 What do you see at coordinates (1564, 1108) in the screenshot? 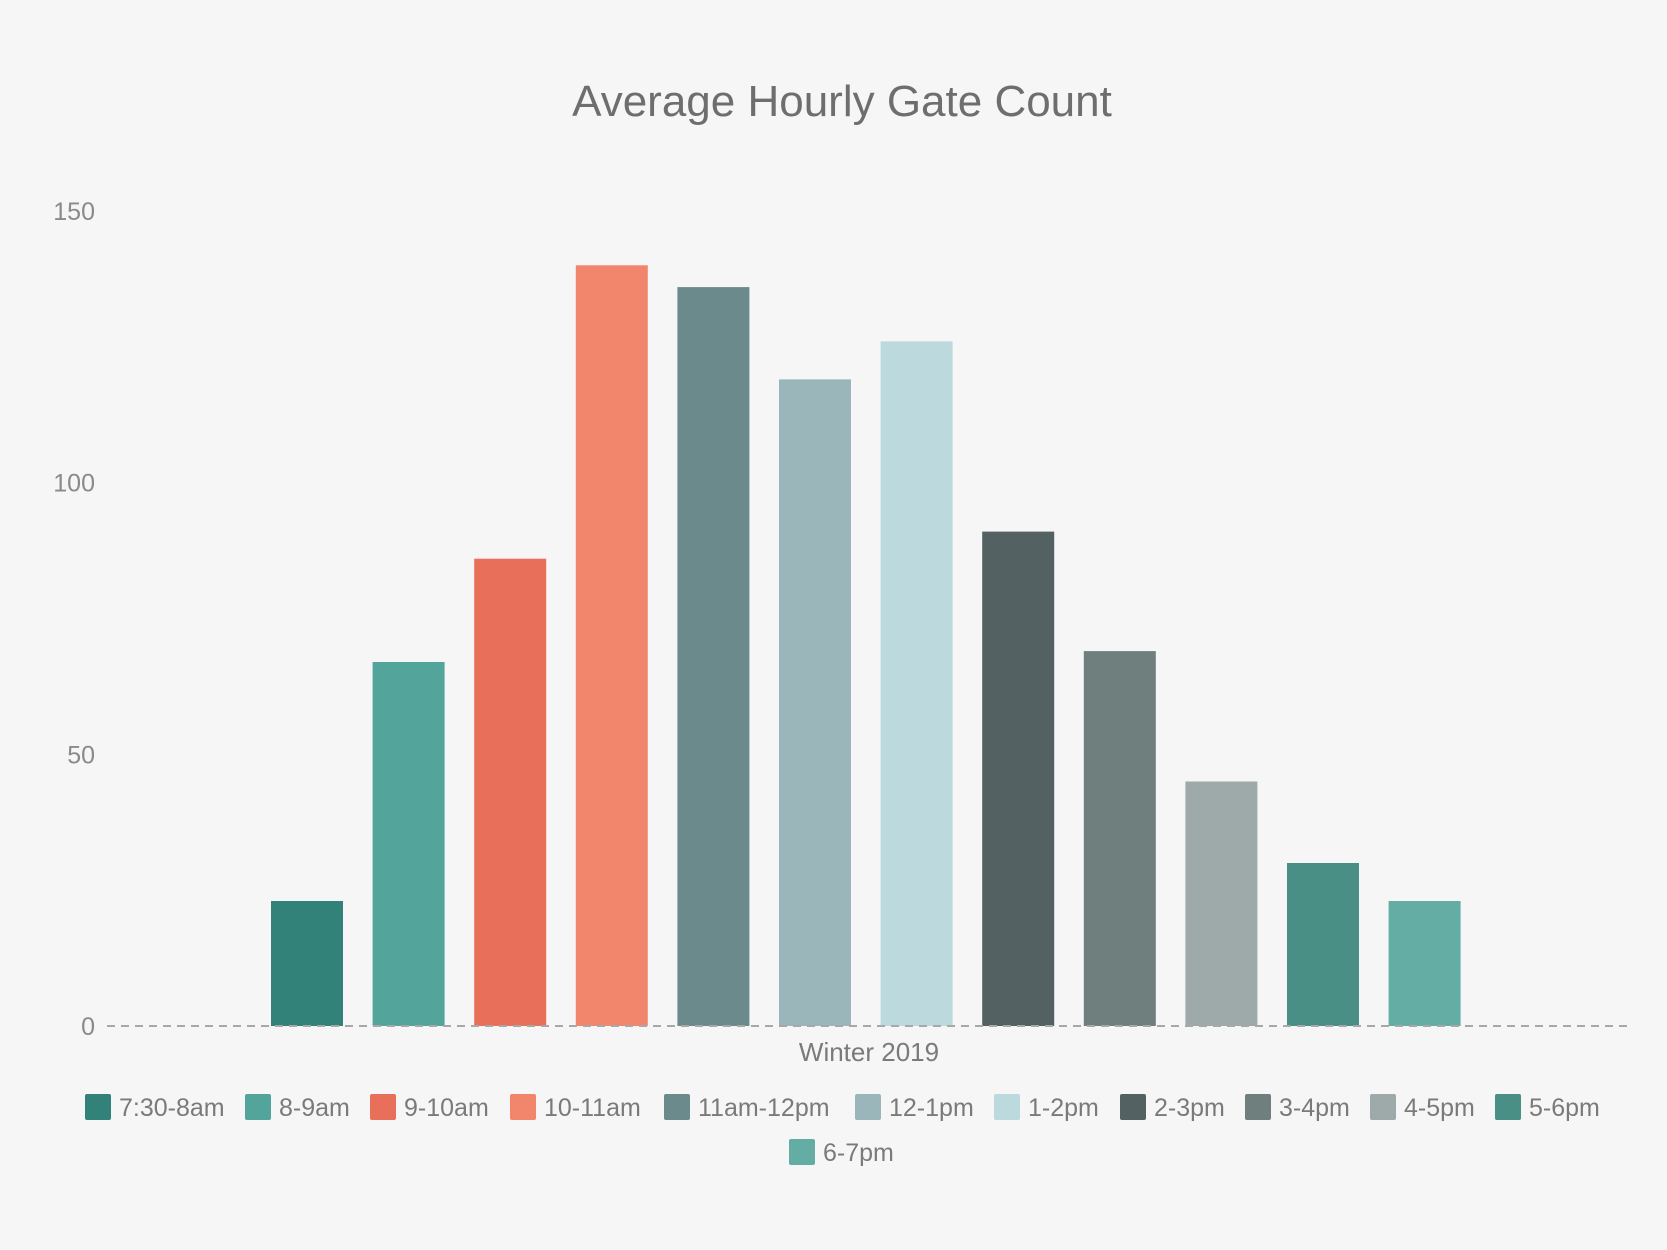
I see `legend-label: 5-6pm` at bounding box center [1564, 1108].